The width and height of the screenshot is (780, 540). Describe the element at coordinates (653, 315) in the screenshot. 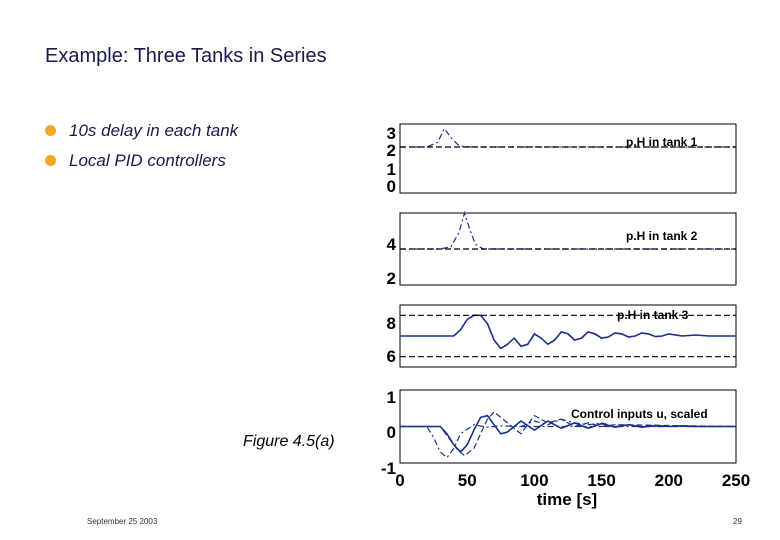

I see `panel-title: p.H in tank 3` at that location.